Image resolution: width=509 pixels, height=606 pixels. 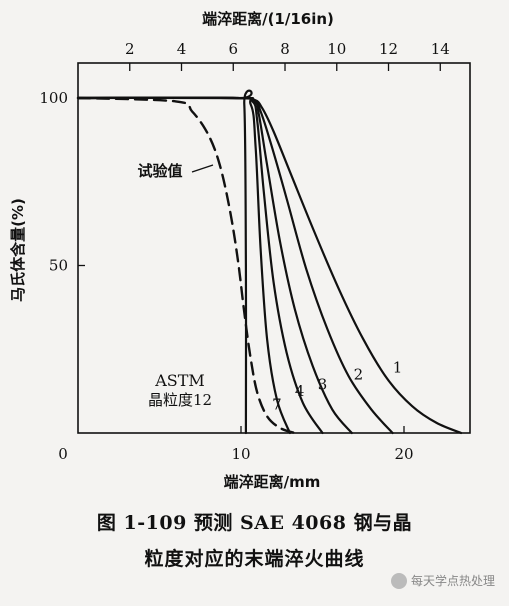 What do you see at coordinates (180, 400) in the screenshot?
I see `grain-size-label: 晶粒度12` at bounding box center [180, 400].